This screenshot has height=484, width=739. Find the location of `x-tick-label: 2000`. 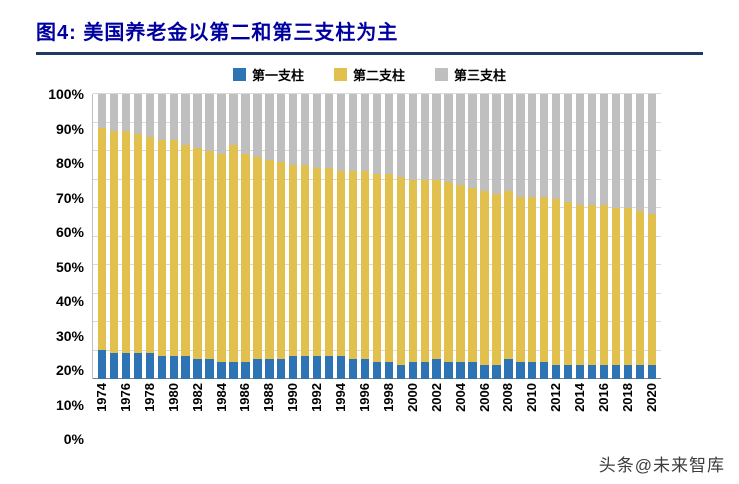

x-tick-label: 2000 is located at coordinates (412, 397).